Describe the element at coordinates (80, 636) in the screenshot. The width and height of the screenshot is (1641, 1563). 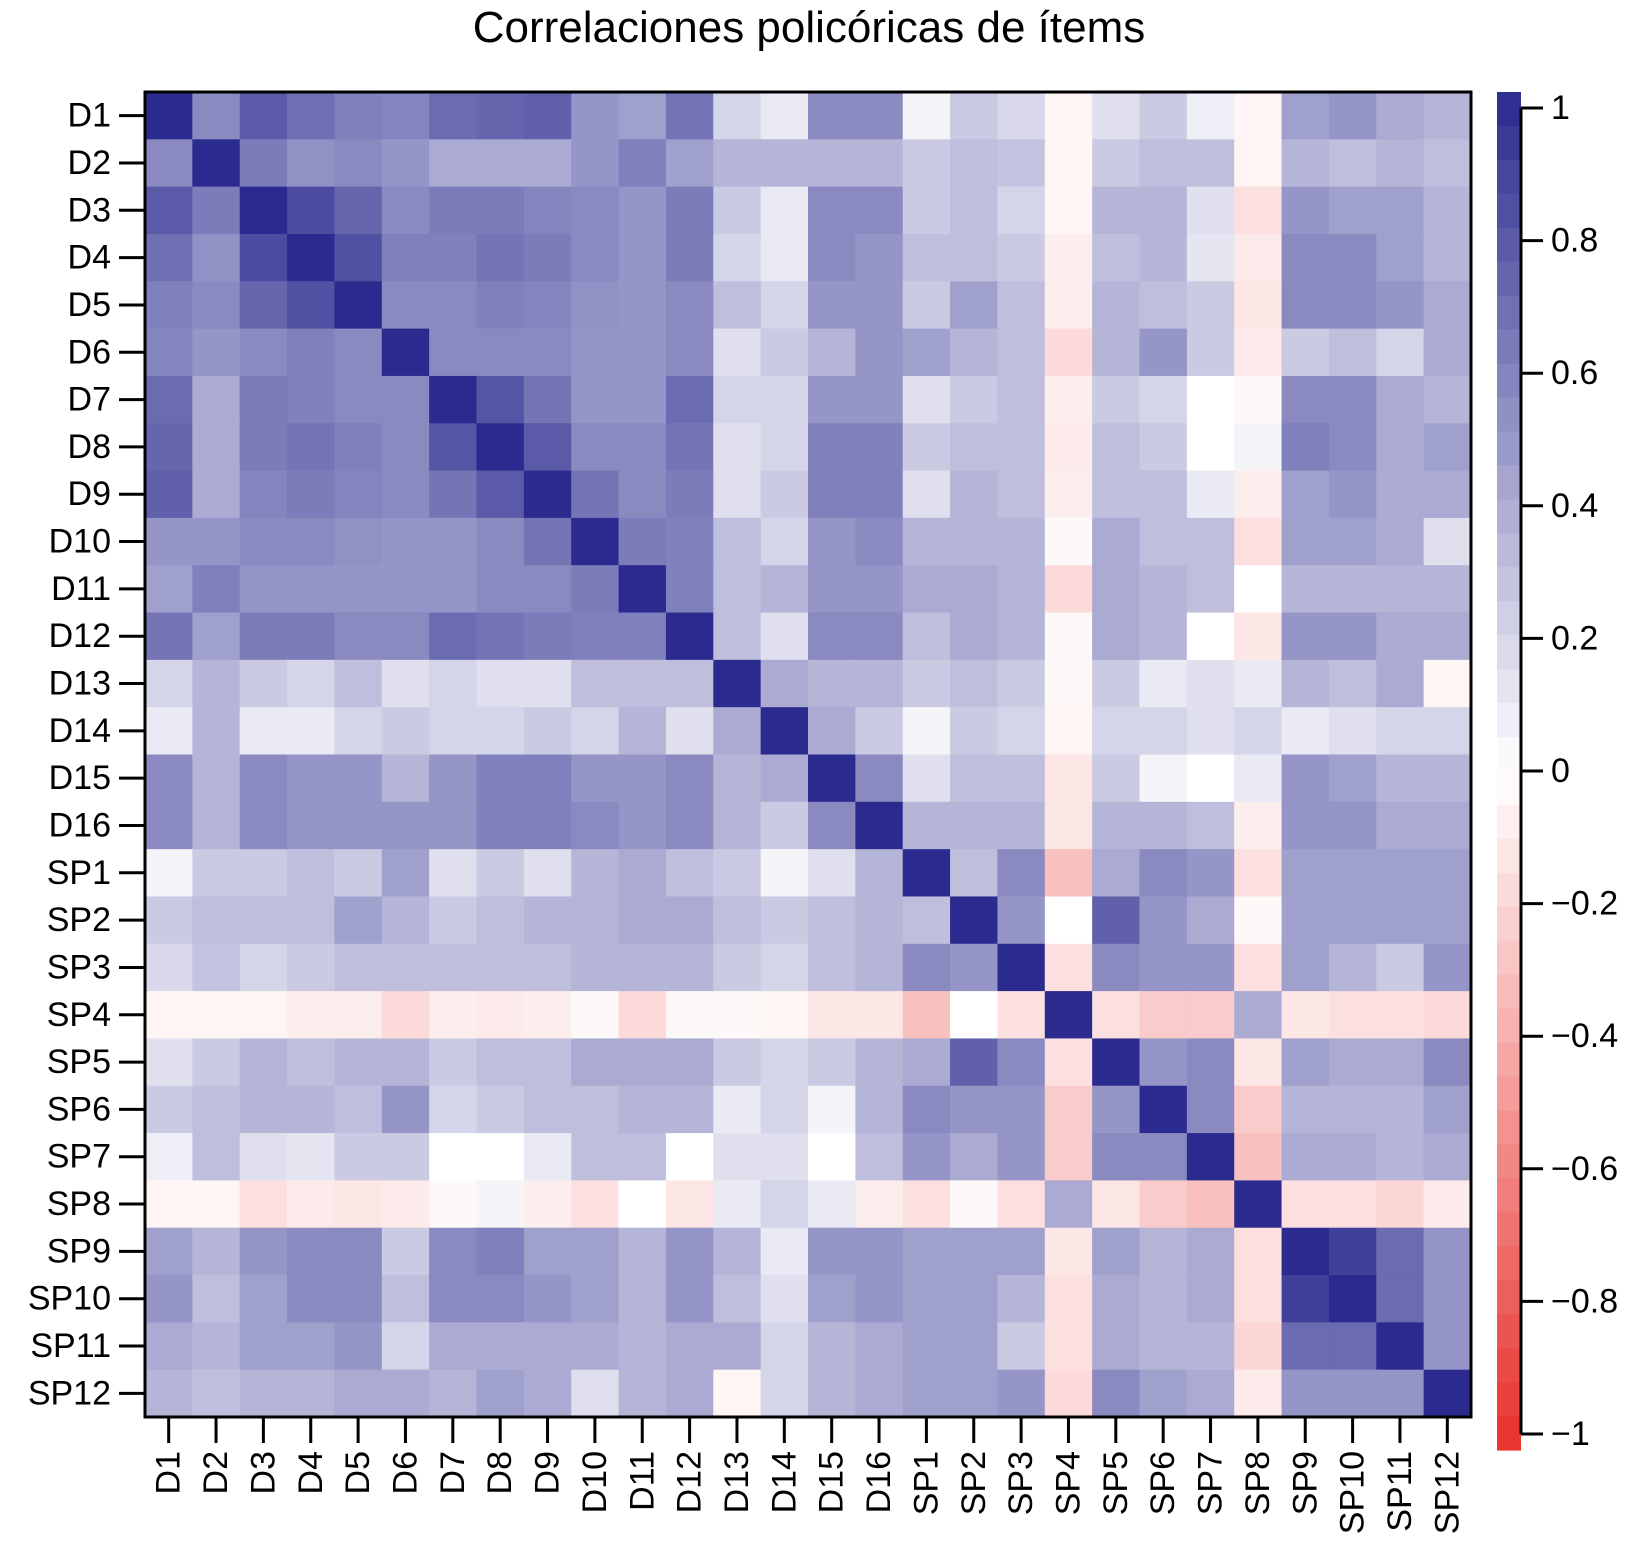
I see `y-tick-label: D12` at that location.